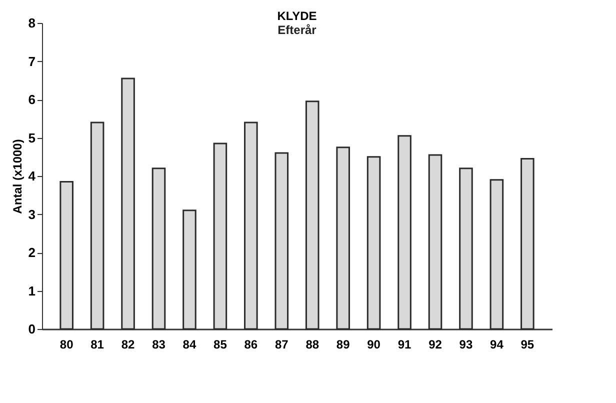  I want to click on chart-title: KLYDE, so click(297, 16).